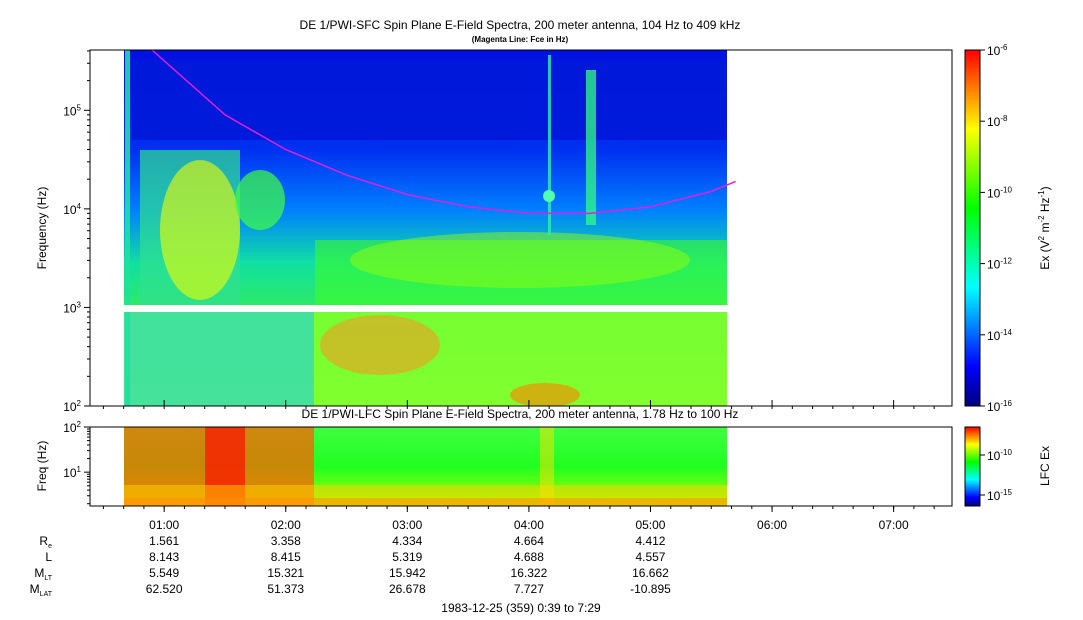  I want to click on lfc-bottom-edge, so click(425, 502).